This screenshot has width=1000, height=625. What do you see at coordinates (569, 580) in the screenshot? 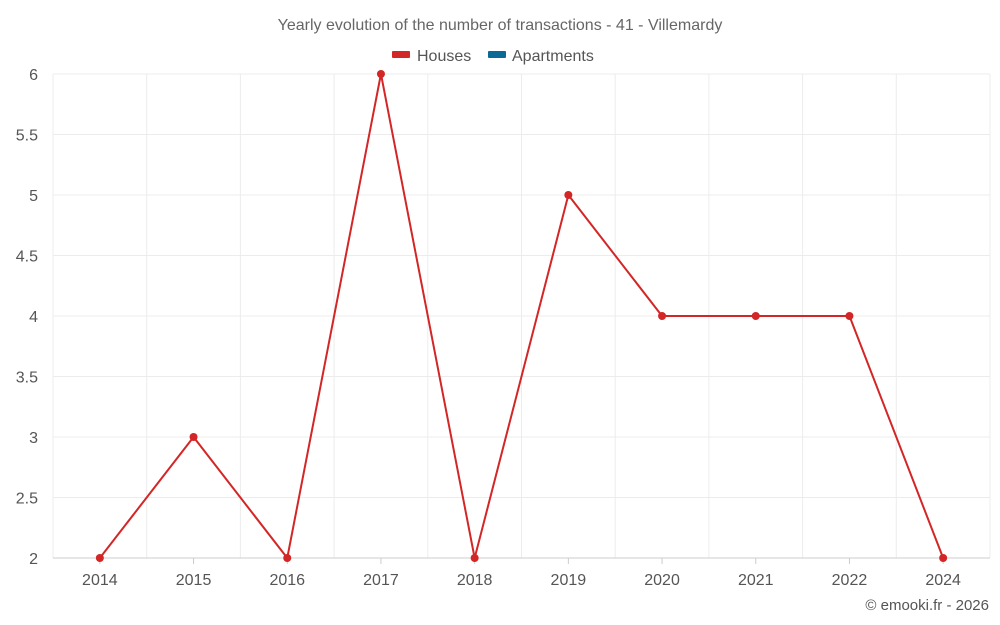
I see `x-tick-label: 2019` at bounding box center [569, 580].